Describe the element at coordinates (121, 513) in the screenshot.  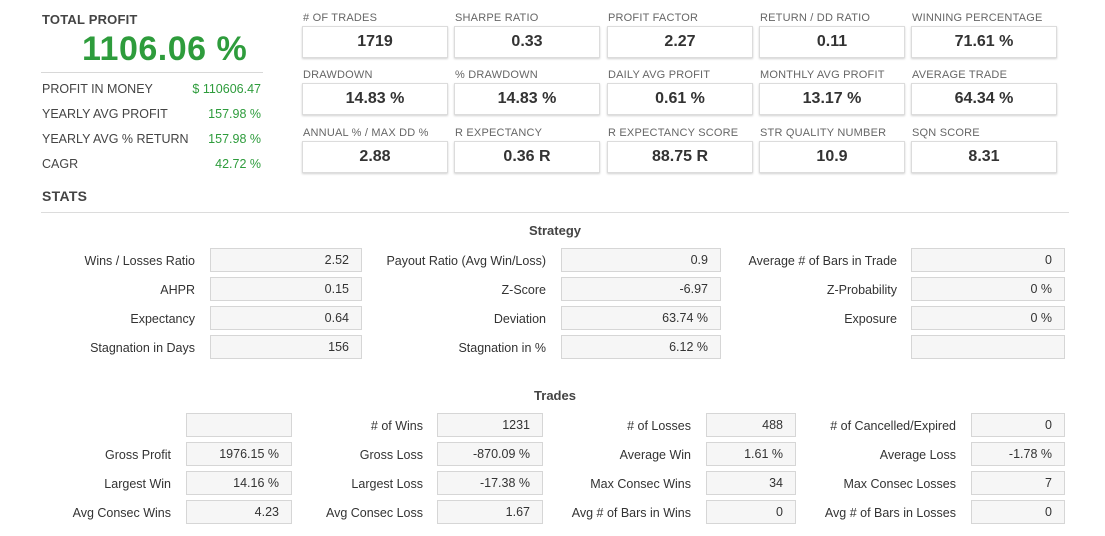
I see `trade-label: Avg Consec Wins` at that location.